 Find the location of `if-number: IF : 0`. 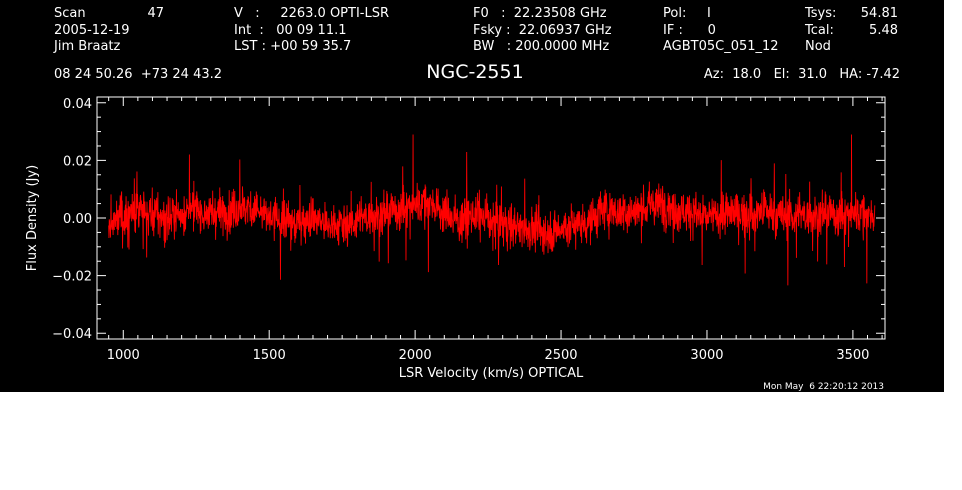

if-number: IF : 0 is located at coordinates (689, 30).